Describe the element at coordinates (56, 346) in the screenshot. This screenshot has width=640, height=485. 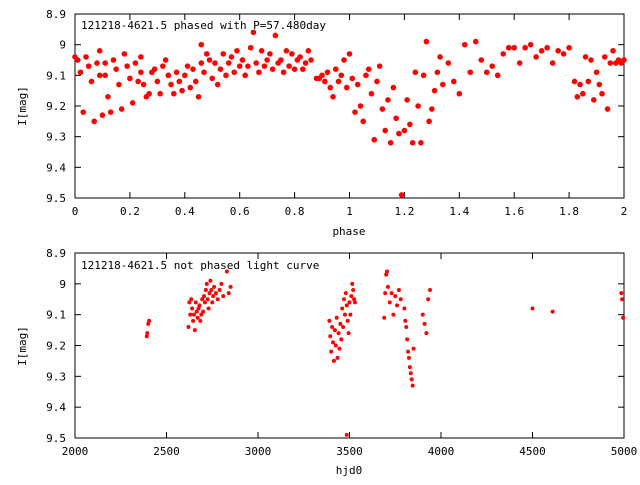
I see `raw-y-tick-label: 9.2` at that location.